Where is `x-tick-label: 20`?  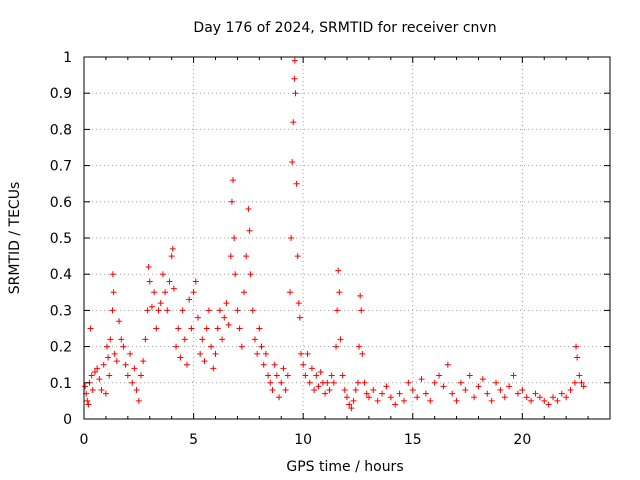
x-tick-label: 20 is located at coordinates (522, 440).